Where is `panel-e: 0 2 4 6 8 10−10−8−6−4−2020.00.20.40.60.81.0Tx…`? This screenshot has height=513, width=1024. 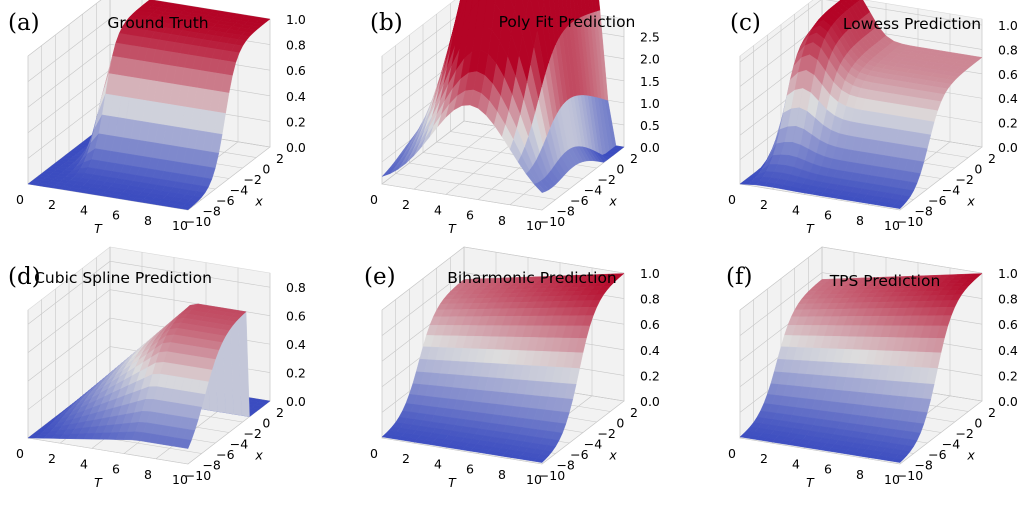
panel-e: 0 2 4 6 8 10−10−8−6−4−2020.00.20.40.60.81.0Tx… is located at coordinates (512, 368).